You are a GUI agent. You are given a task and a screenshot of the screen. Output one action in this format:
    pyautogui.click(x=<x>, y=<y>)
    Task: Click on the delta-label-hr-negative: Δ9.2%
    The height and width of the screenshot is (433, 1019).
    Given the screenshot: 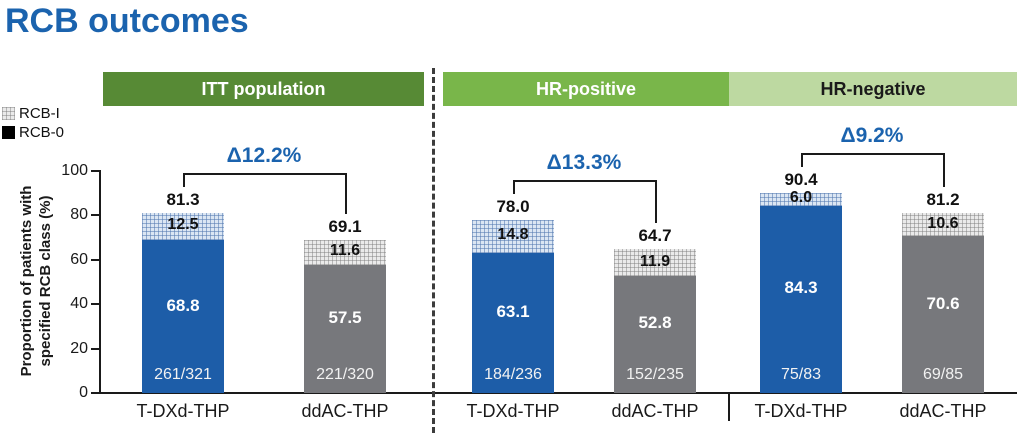 What is the action you would take?
    pyautogui.click(x=872, y=135)
    